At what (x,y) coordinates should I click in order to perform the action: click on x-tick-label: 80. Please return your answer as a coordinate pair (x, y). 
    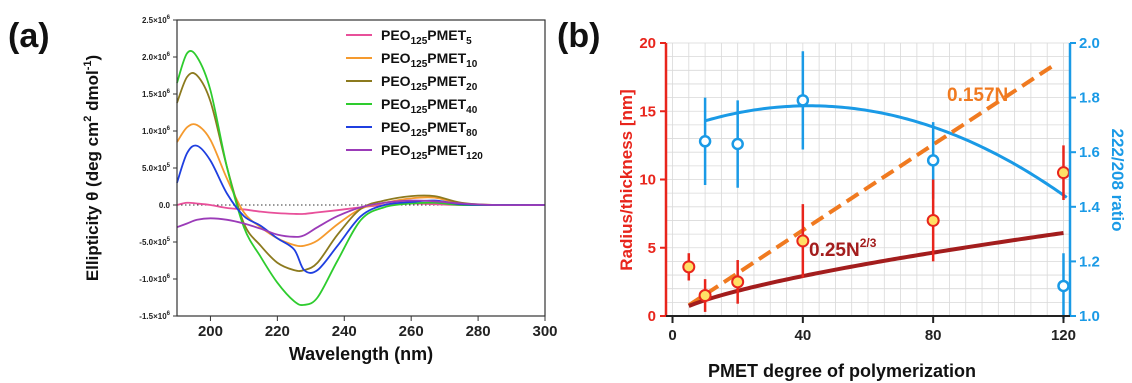
    Looking at the image, I should click on (933, 335).